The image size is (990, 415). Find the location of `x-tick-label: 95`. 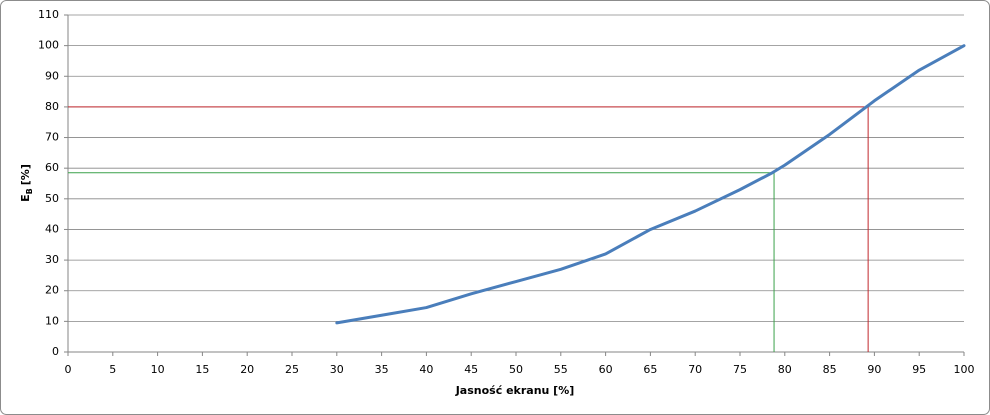

x-tick-label: 95 is located at coordinates (919, 369).